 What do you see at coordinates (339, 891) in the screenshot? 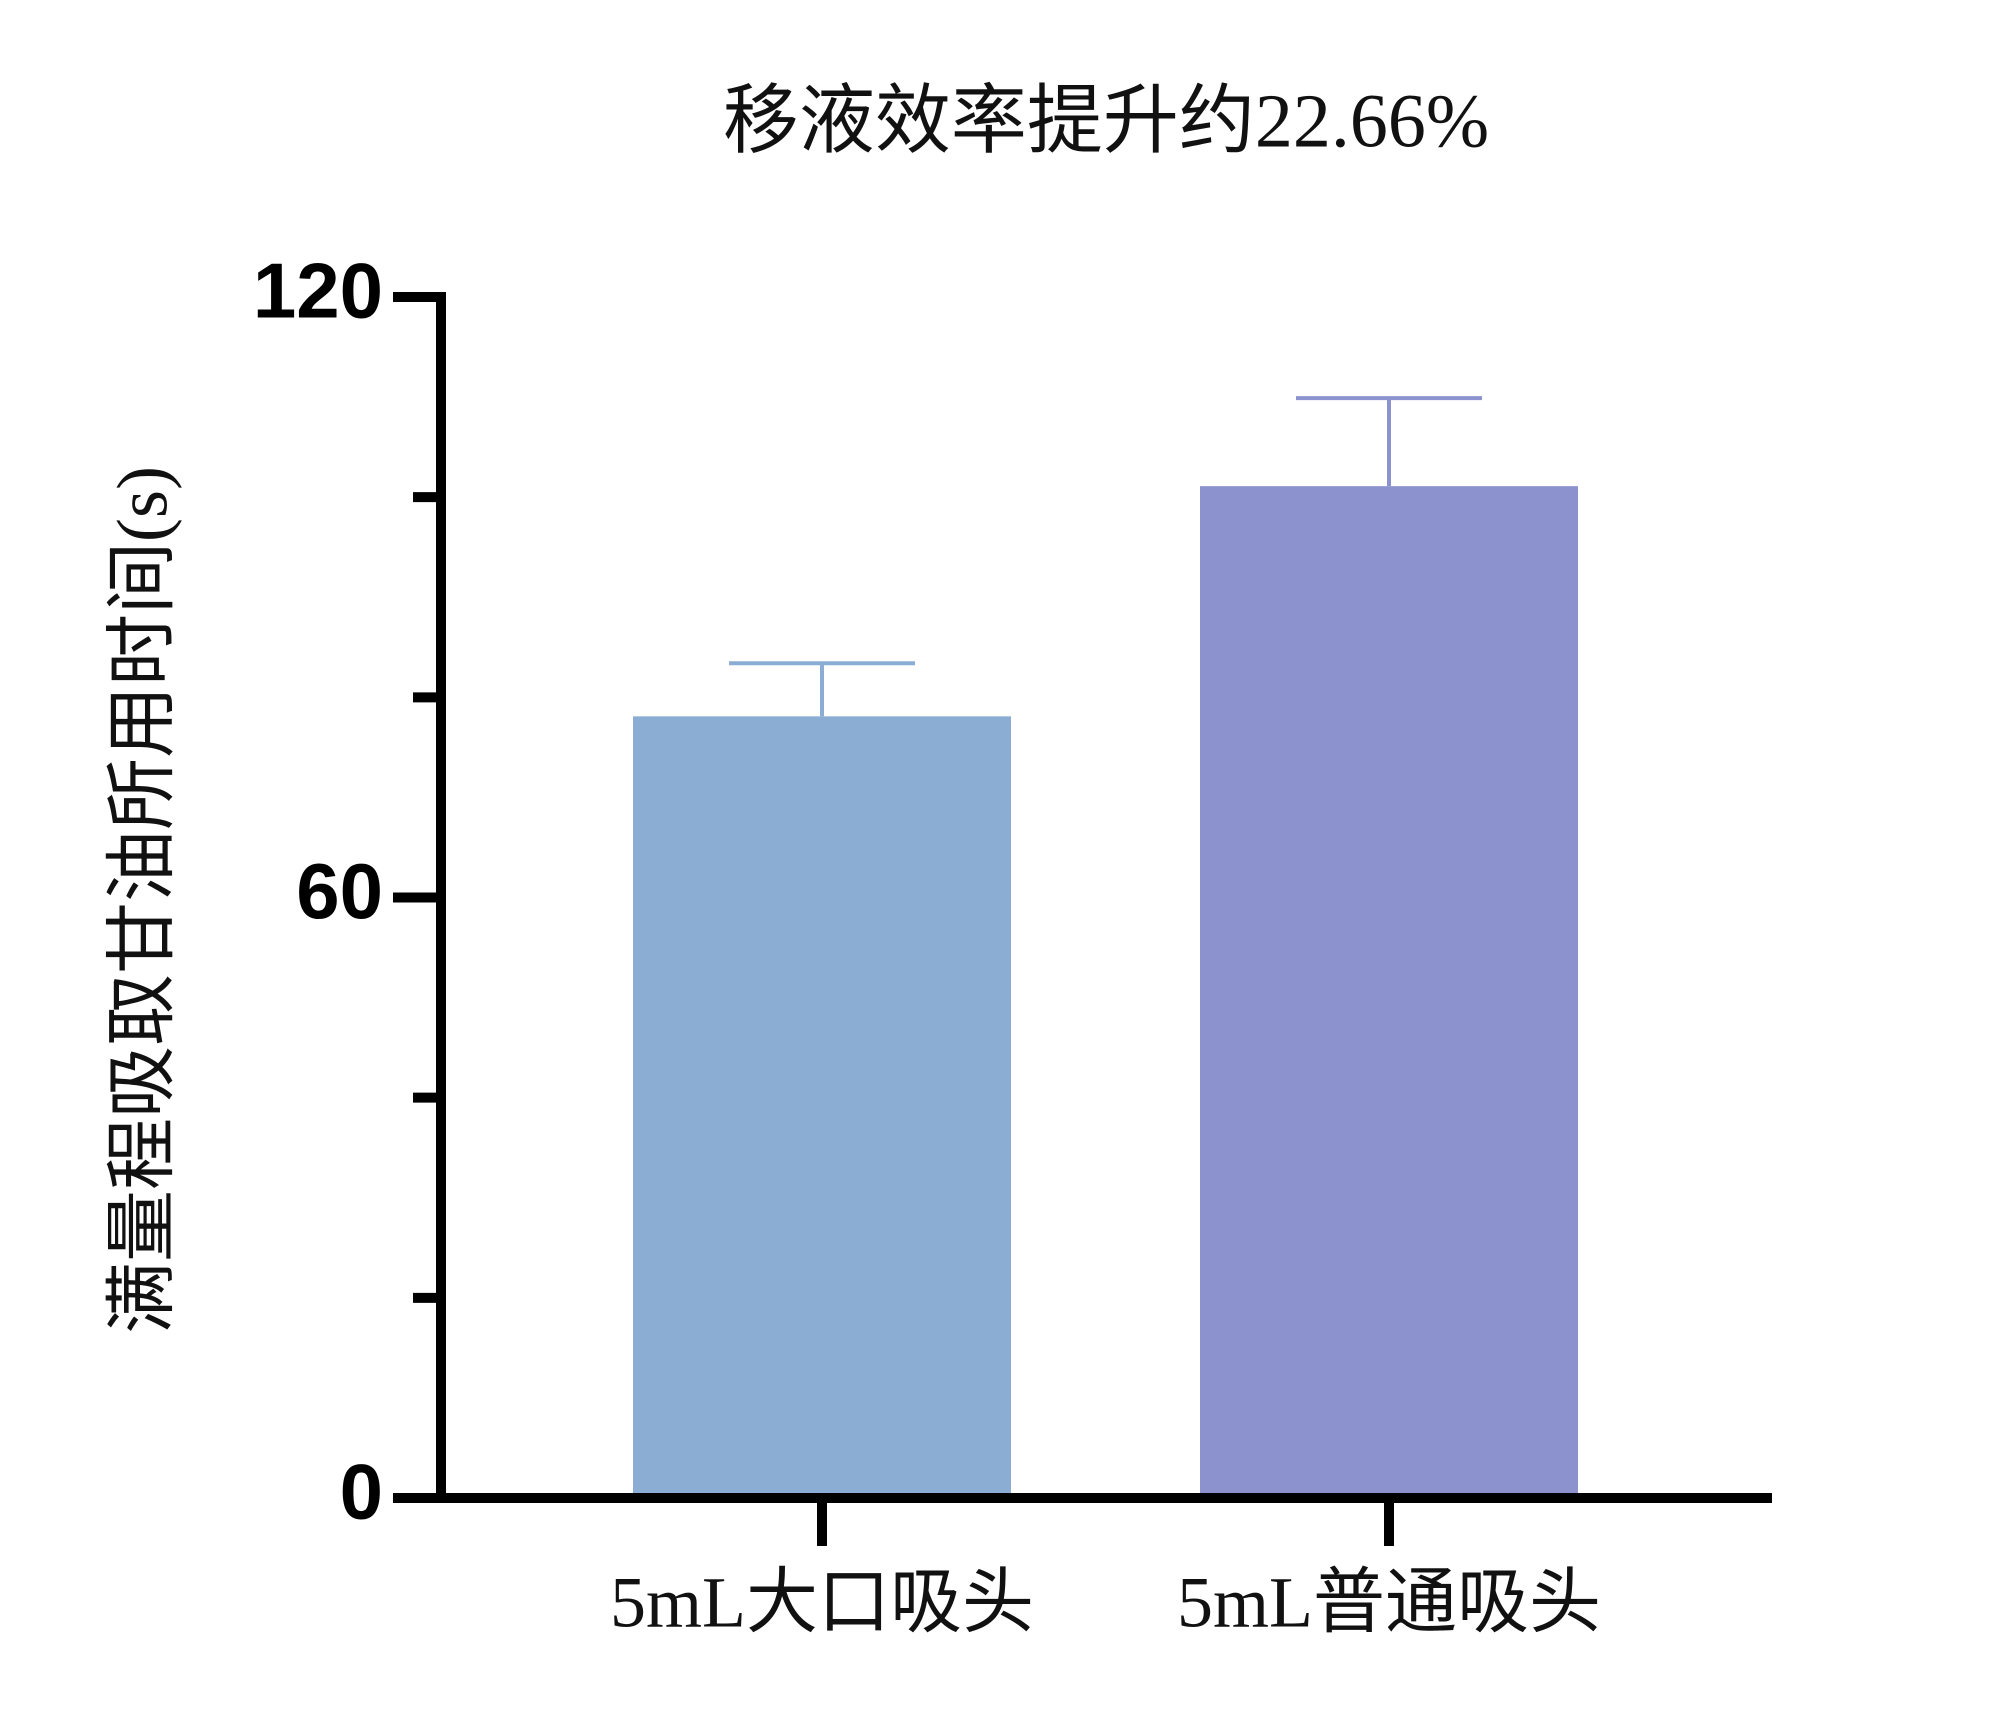
I see `y-tick-label: 60` at bounding box center [339, 891].